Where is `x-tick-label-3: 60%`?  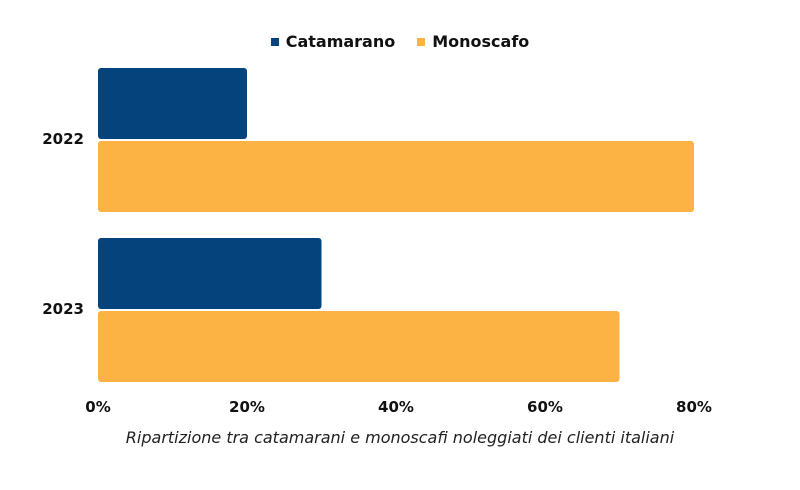
x-tick-label-3: 60% is located at coordinates (545, 407).